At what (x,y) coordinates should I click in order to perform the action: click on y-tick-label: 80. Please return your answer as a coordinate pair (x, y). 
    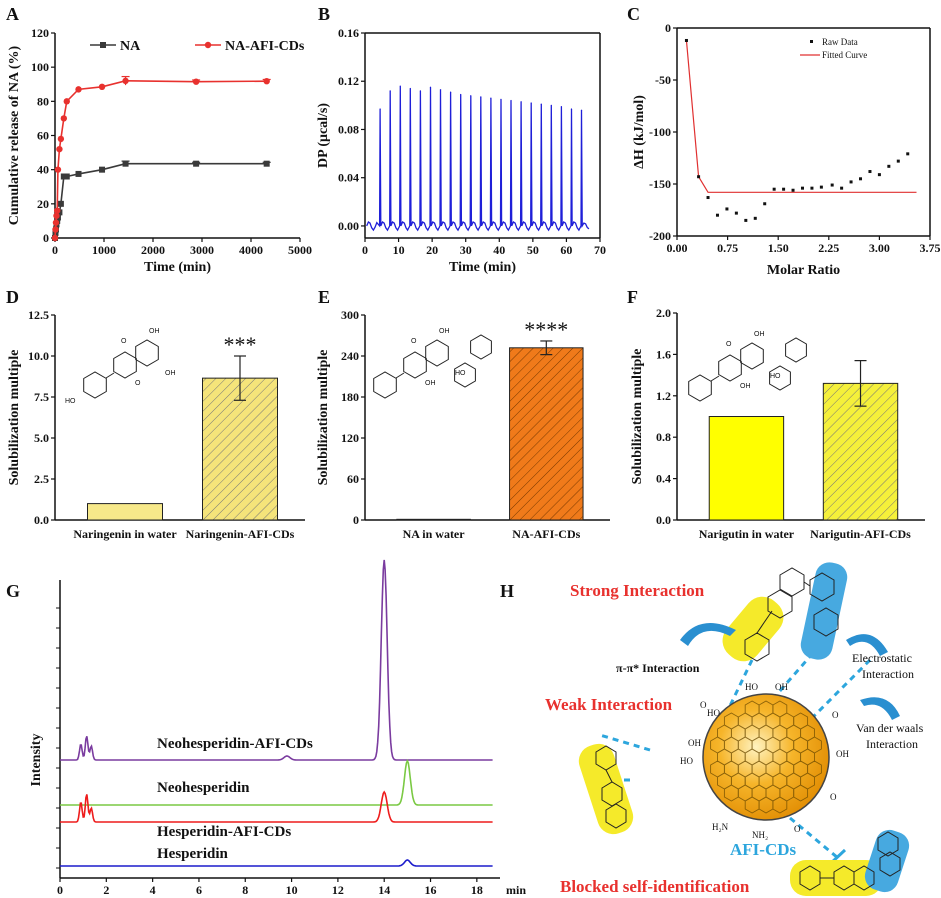
    Looking at the image, I should click on (43, 101).